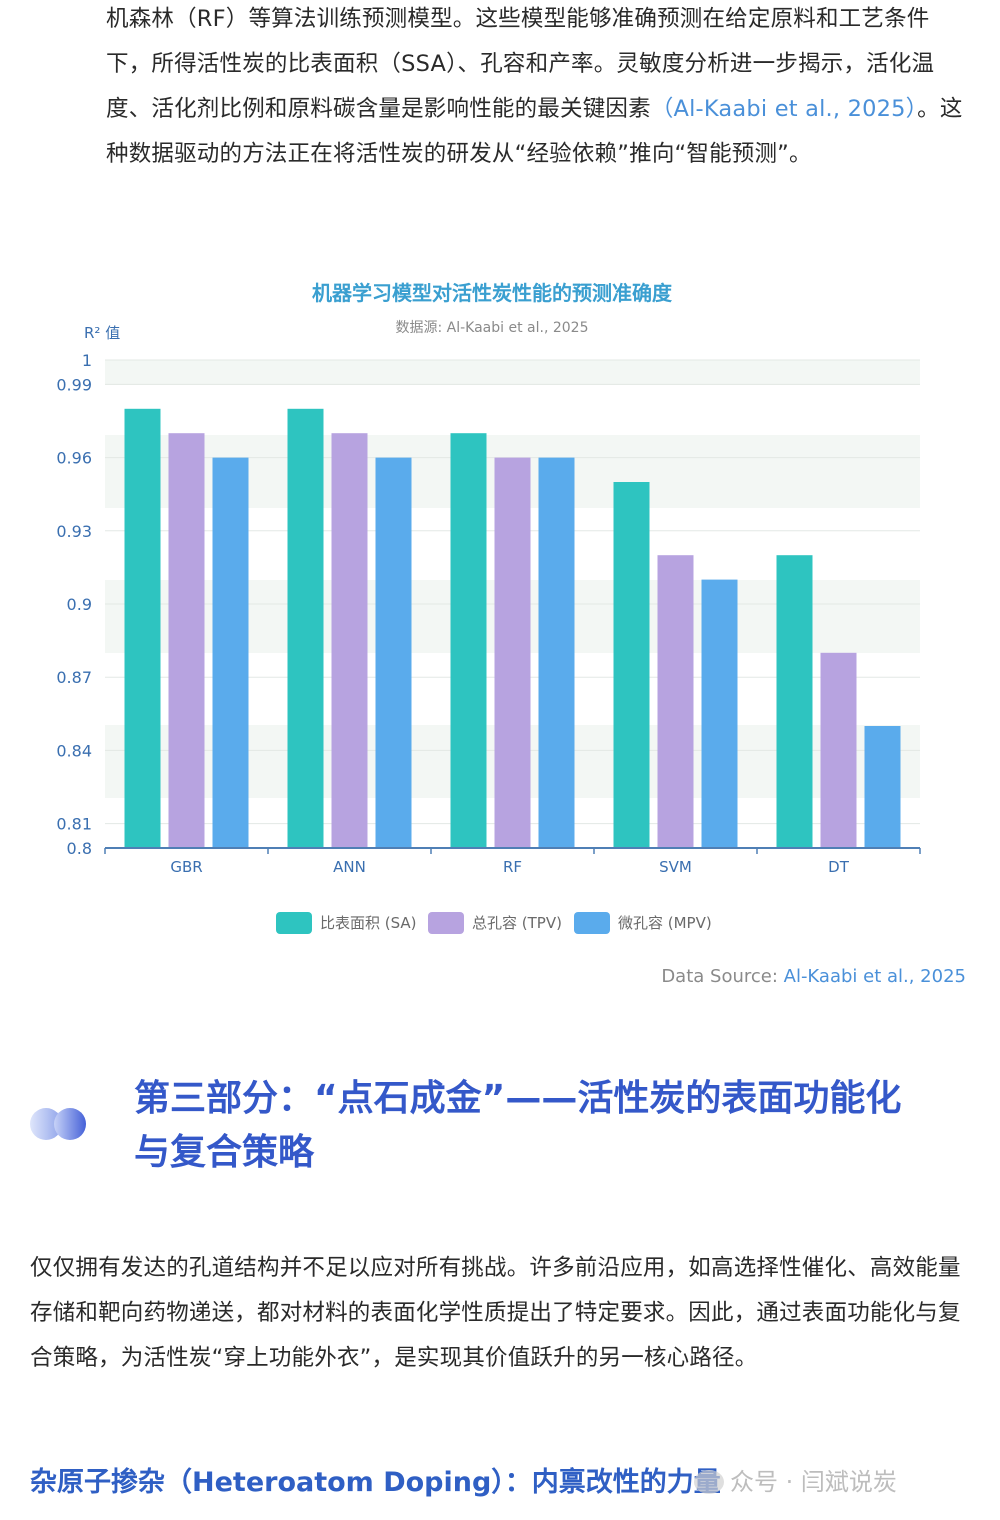 This screenshot has width=1000, height=1520. I want to click on y-tick-label: 0.81, so click(74, 824).